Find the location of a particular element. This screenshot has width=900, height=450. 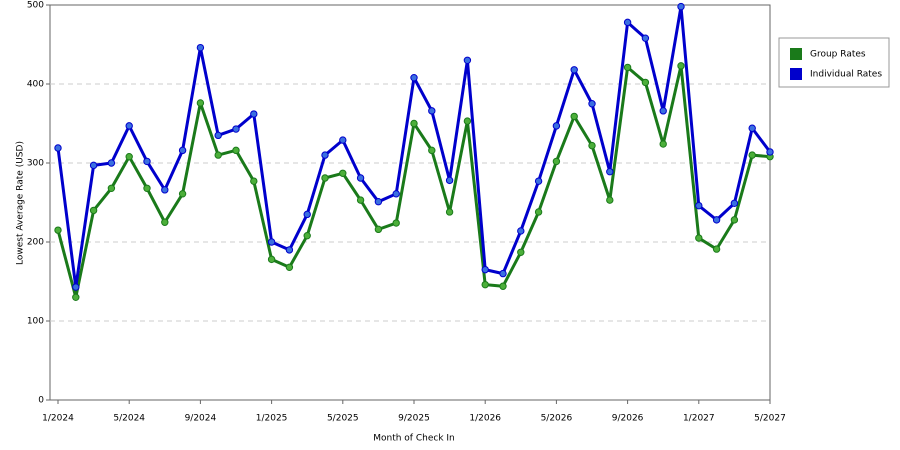

x-tick-label: 5/2025 is located at coordinates (343, 419).